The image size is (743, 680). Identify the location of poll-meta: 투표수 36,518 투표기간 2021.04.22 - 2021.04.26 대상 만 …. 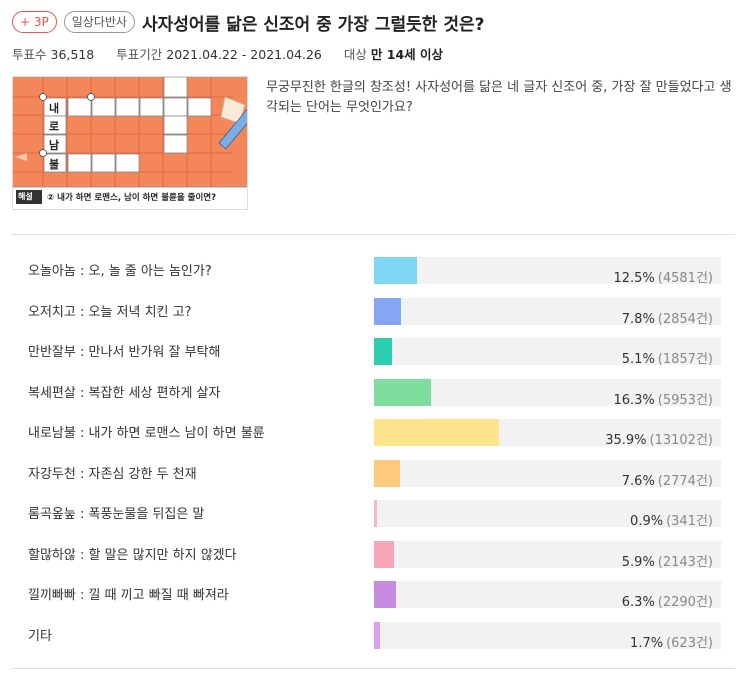
(227, 53).